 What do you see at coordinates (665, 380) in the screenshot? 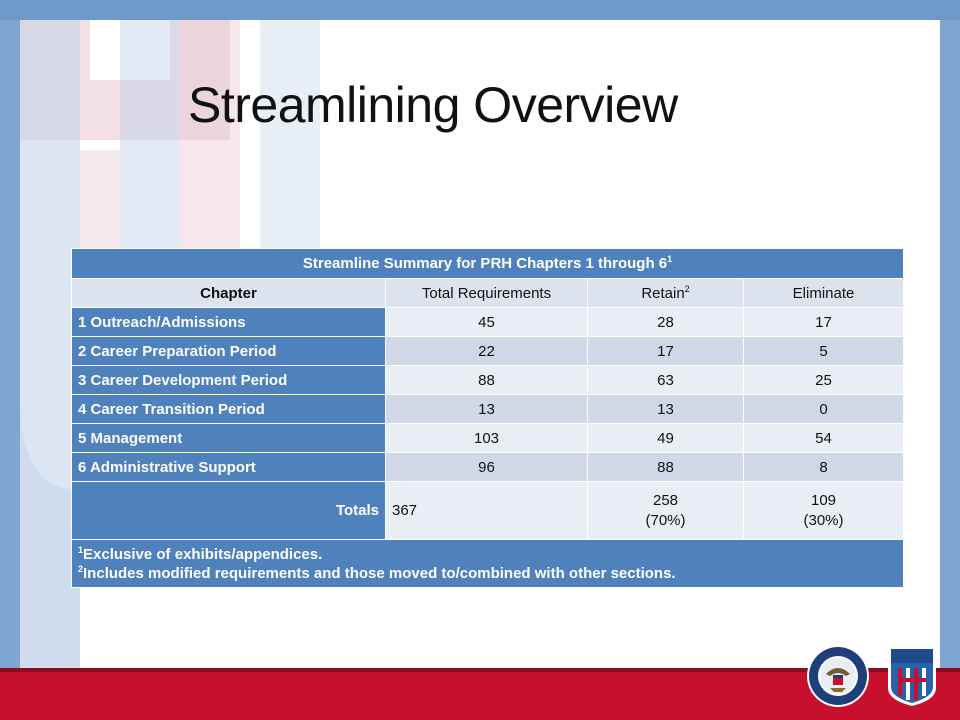
I see `retain-cell: 63` at bounding box center [665, 380].